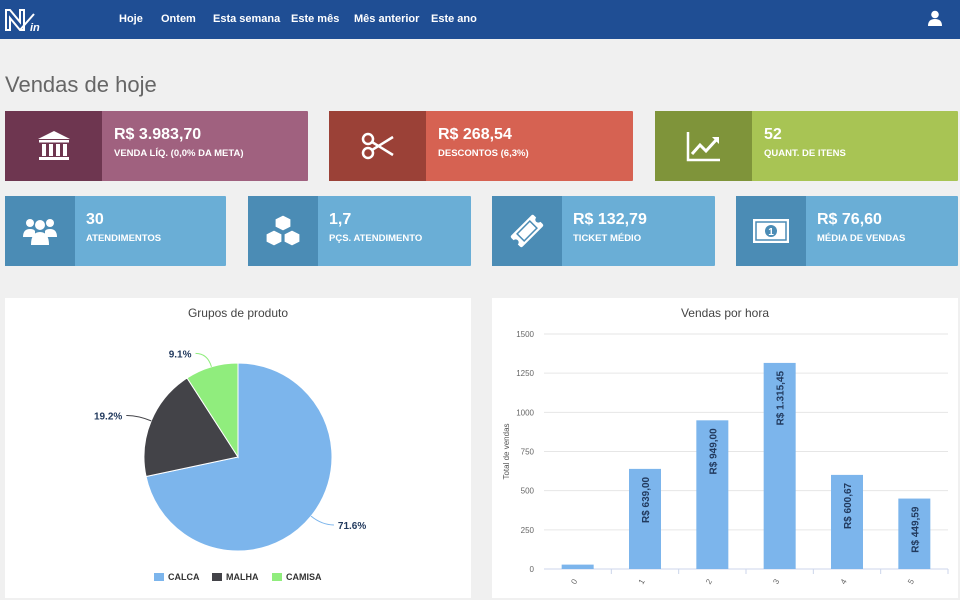 The image size is (960, 600). I want to click on ticket-label: TICKET MÉDIO, so click(607, 238).